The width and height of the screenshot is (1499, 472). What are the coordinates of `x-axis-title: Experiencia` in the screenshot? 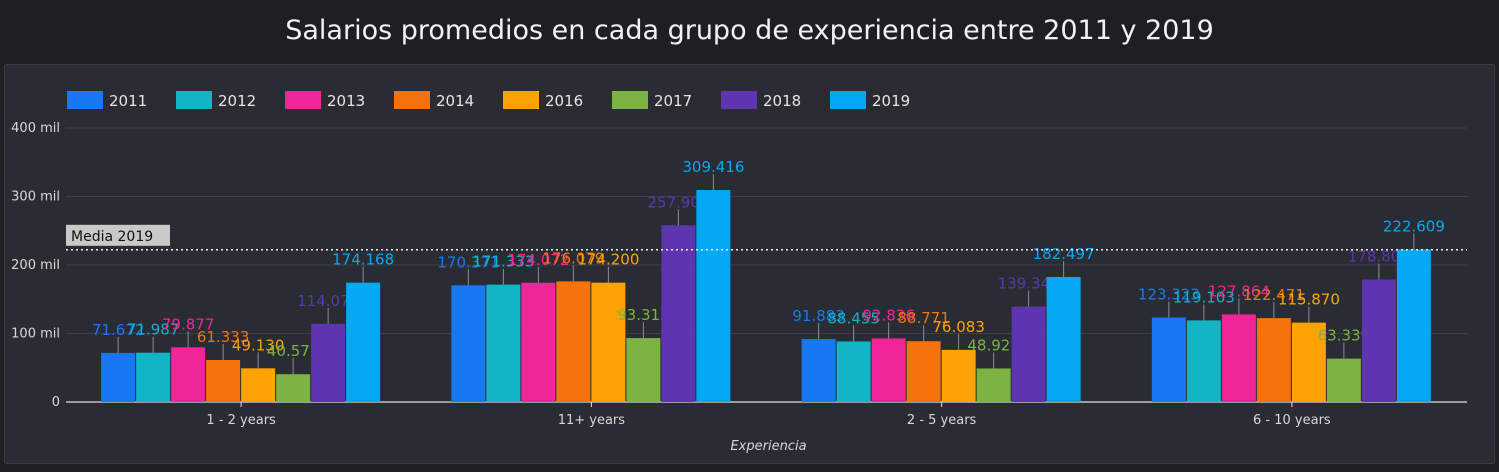 It's located at (768, 446).